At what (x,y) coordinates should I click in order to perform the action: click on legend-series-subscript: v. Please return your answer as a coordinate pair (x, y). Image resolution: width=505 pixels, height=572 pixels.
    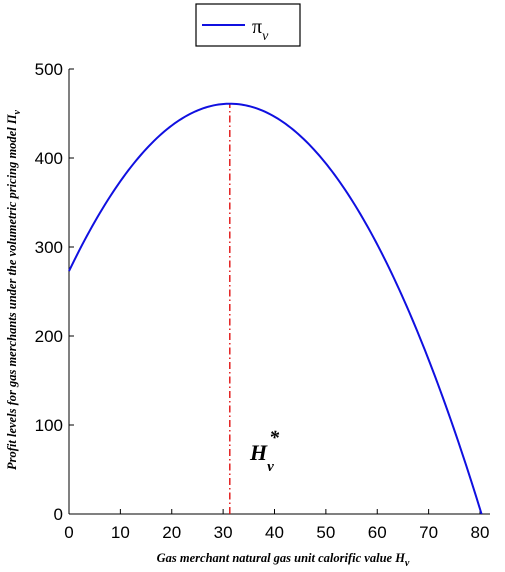
    Looking at the image, I should click on (265, 36).